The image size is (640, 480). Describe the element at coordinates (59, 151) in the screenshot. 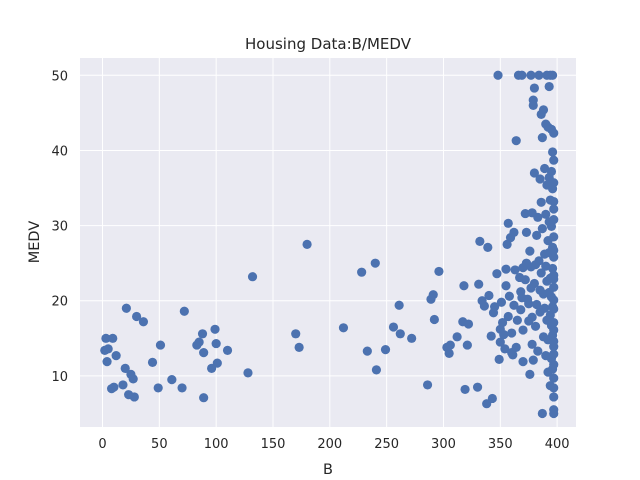

I see `y-tick-label: 40` at that location.